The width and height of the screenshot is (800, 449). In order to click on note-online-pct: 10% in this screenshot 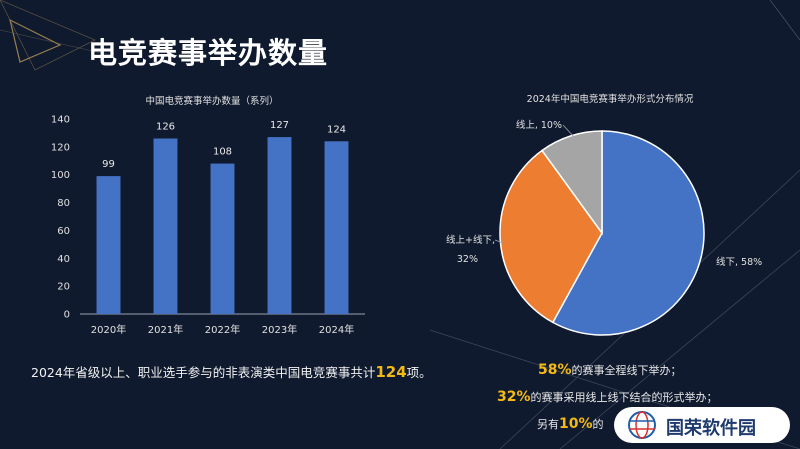, I will do `click(576, 424)`.